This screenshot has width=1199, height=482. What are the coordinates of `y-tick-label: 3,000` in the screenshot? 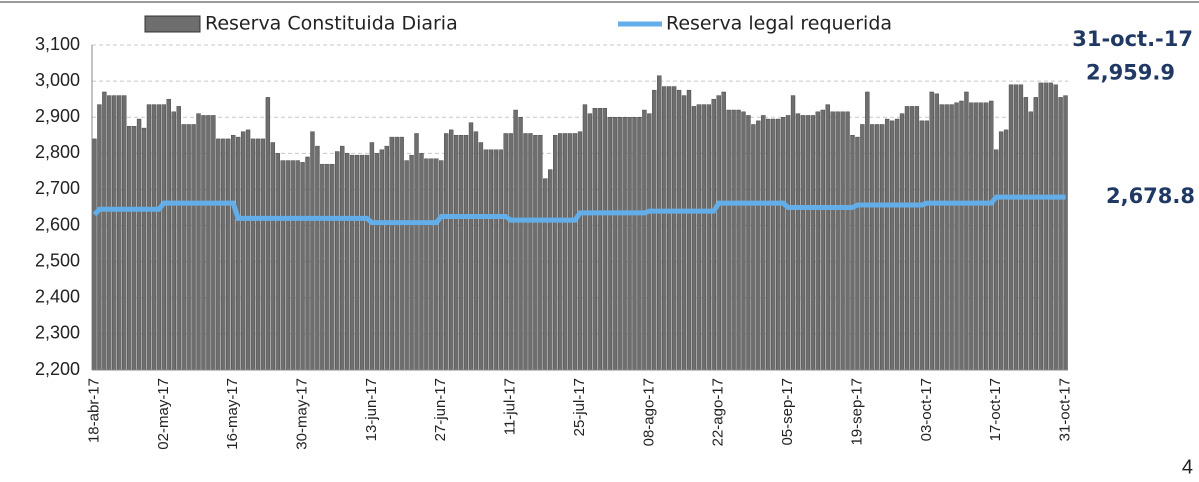 It's located at (57, 80).